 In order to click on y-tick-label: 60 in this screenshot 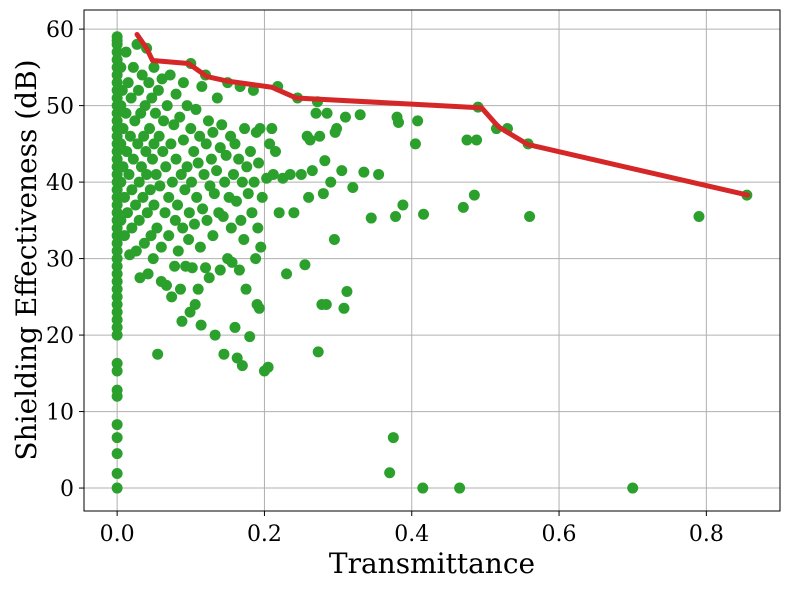, I will do `click(60, 30)`.